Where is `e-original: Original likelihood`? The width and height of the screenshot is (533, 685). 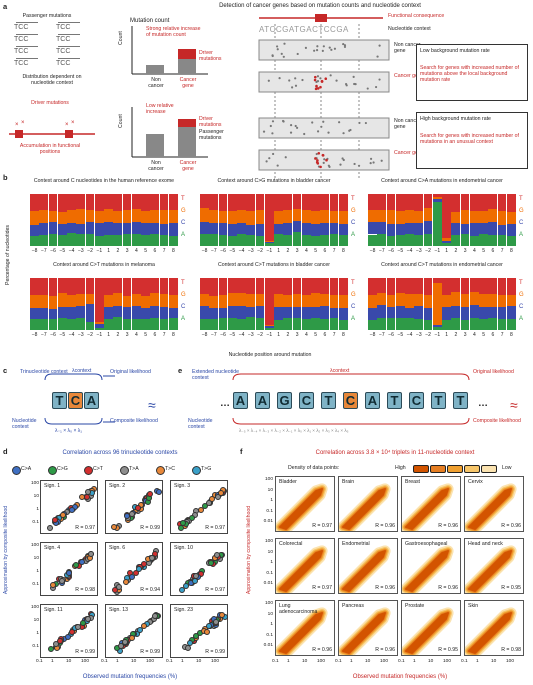 e-original: Original likelihood is located at coordinates (493, 372).